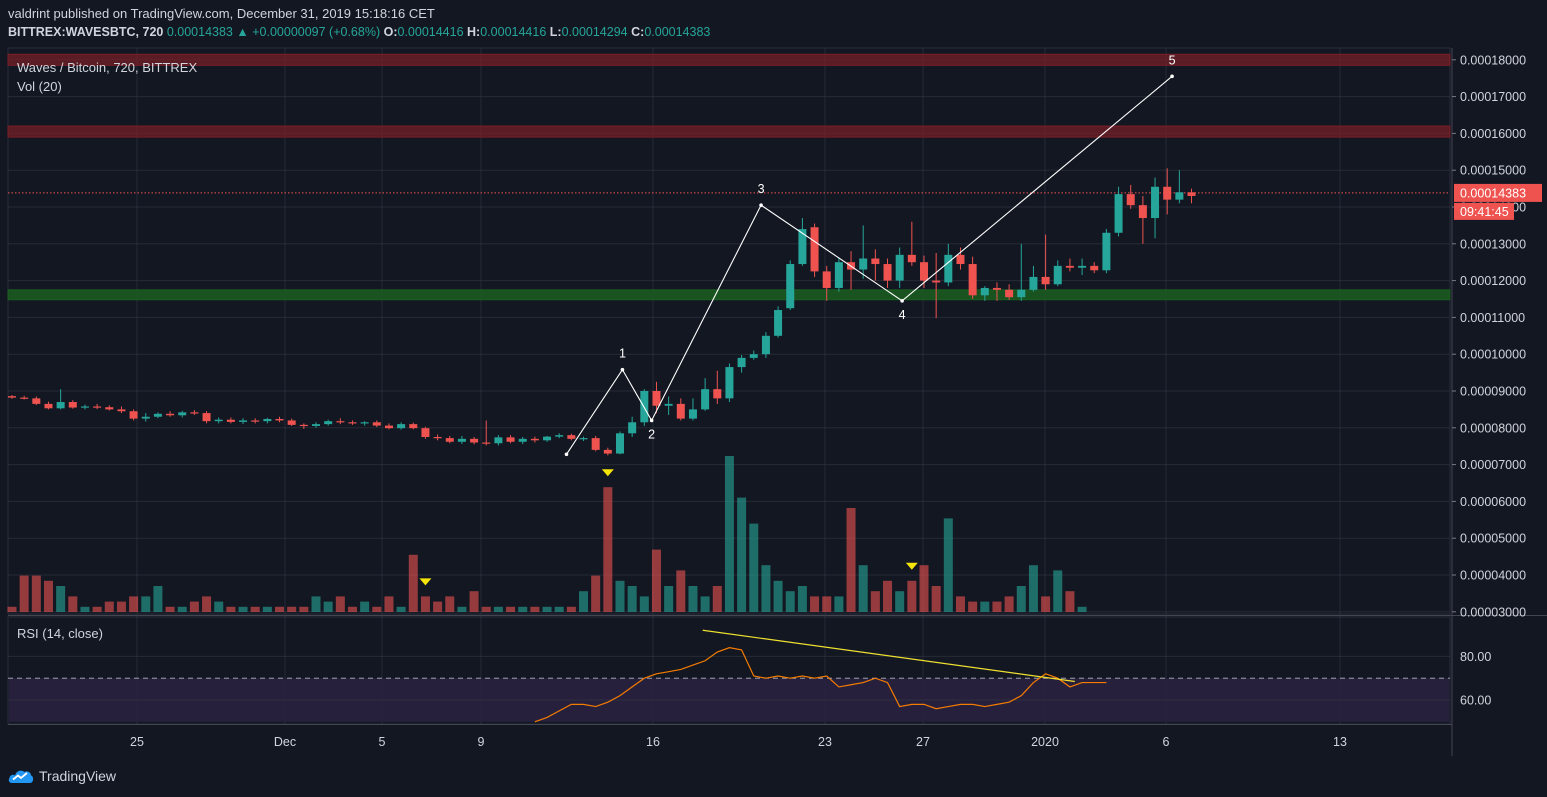 The image size is (1547, 797). I want to click on rsi-legend: RSI (14, close), so click(60, 633).